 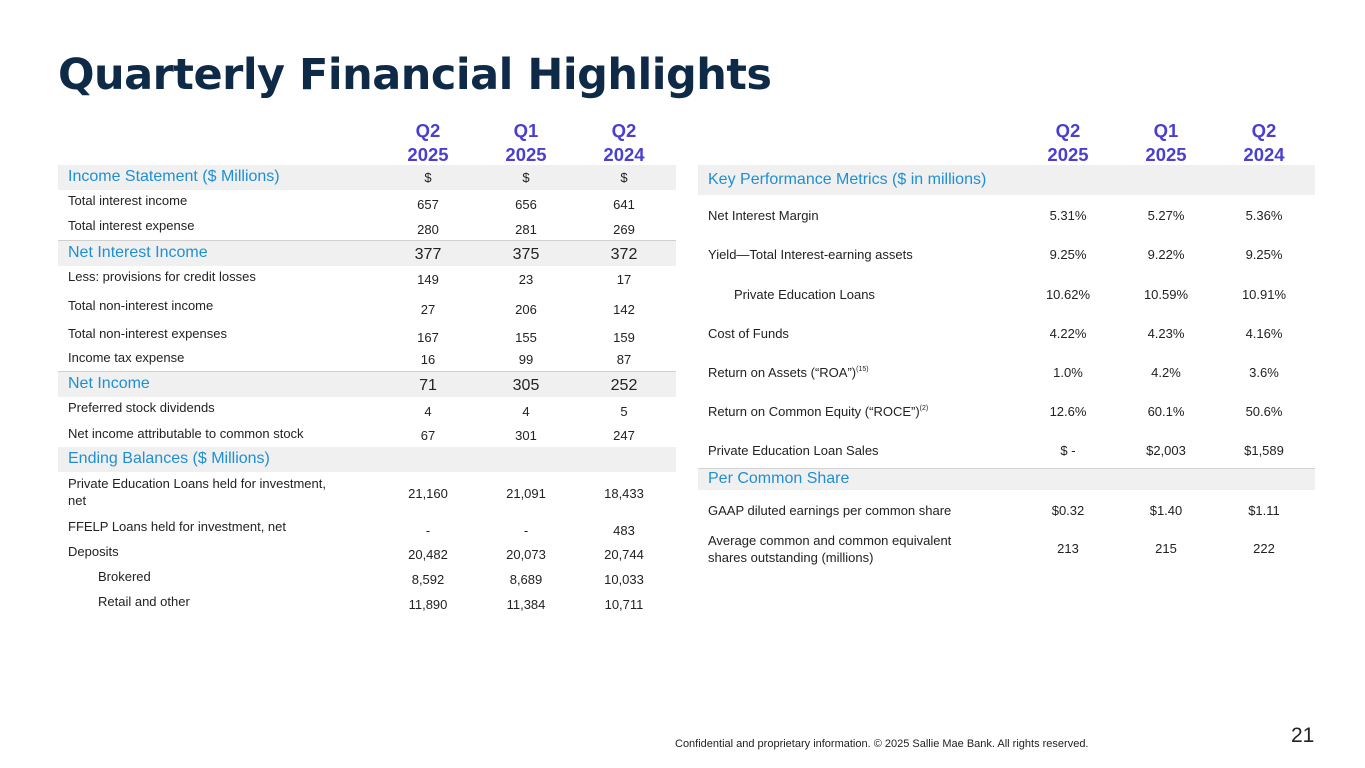 What do you see at coordinates (1264, 294) in the screenshot?
I see `table-cell-value: 10.91%` at bounding box center [1264, 294].